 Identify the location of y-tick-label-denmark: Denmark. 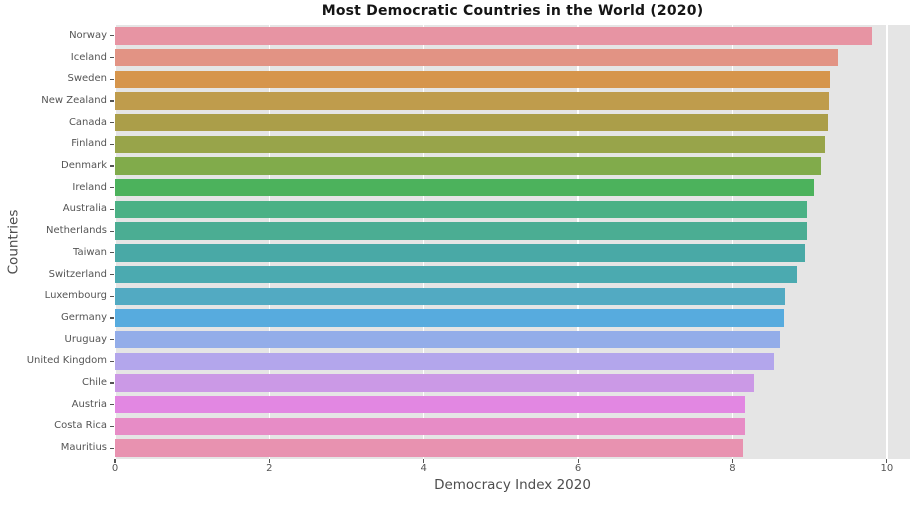
(84, 166).